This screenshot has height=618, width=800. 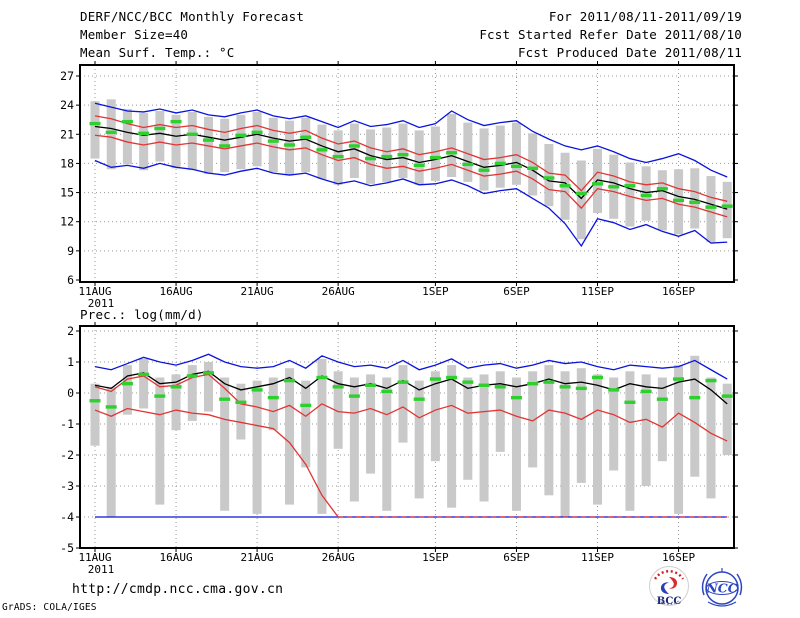 I want to click on x-tick-label: 26AUG, so click(x=338, y=291).